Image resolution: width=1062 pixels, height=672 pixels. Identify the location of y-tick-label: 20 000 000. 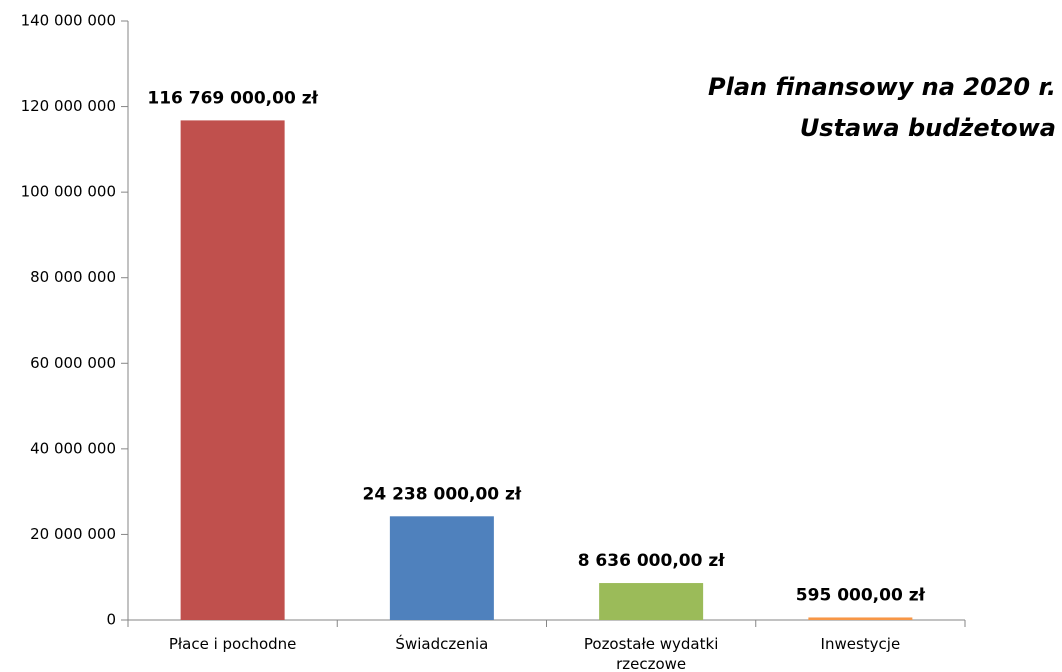
(73, 534).